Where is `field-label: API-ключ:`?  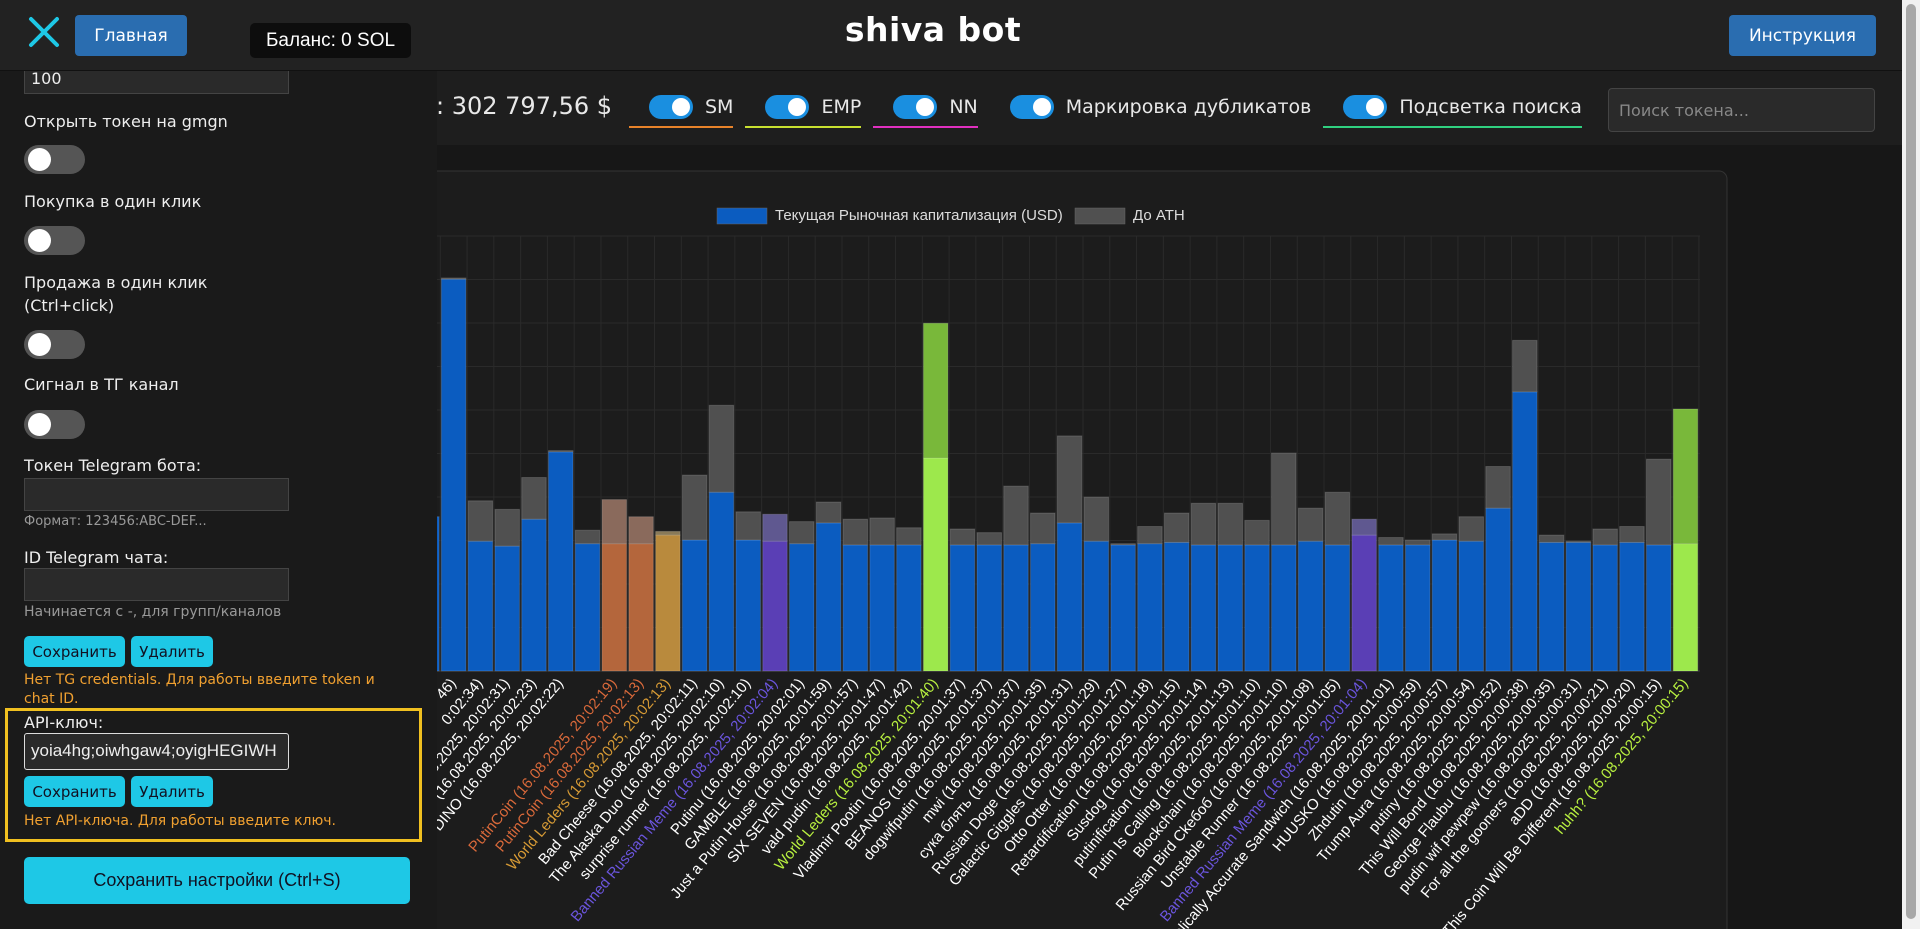
field-label: API-ключ: is located at coordinates (64, 722).